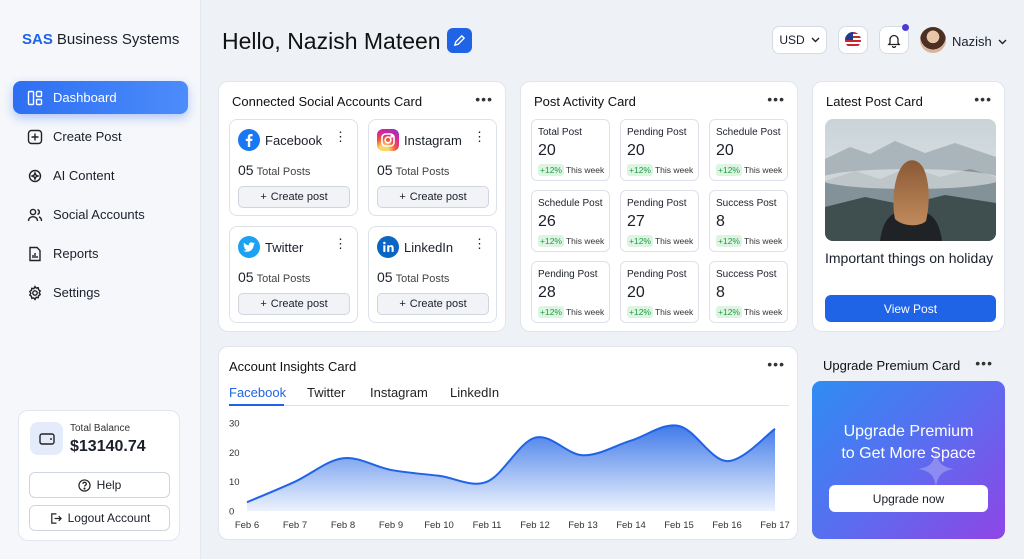 Image resolution: width=1024 pixels, height=559 pixels. Describe the element at coordinates (84, 175) in the screenshot. I see `sidebar-item-label: AI Content` at that location.